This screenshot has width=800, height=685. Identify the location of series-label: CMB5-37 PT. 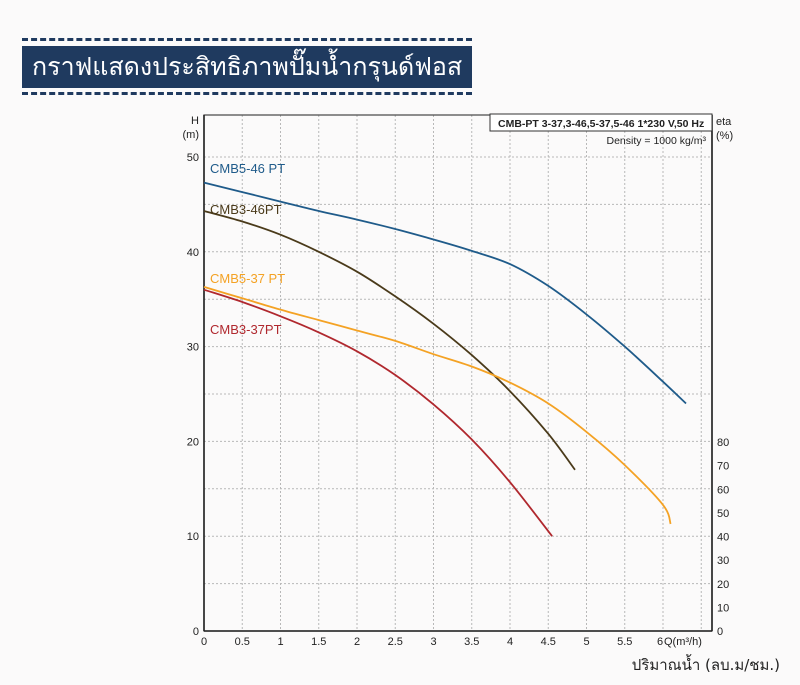
(247, 278).